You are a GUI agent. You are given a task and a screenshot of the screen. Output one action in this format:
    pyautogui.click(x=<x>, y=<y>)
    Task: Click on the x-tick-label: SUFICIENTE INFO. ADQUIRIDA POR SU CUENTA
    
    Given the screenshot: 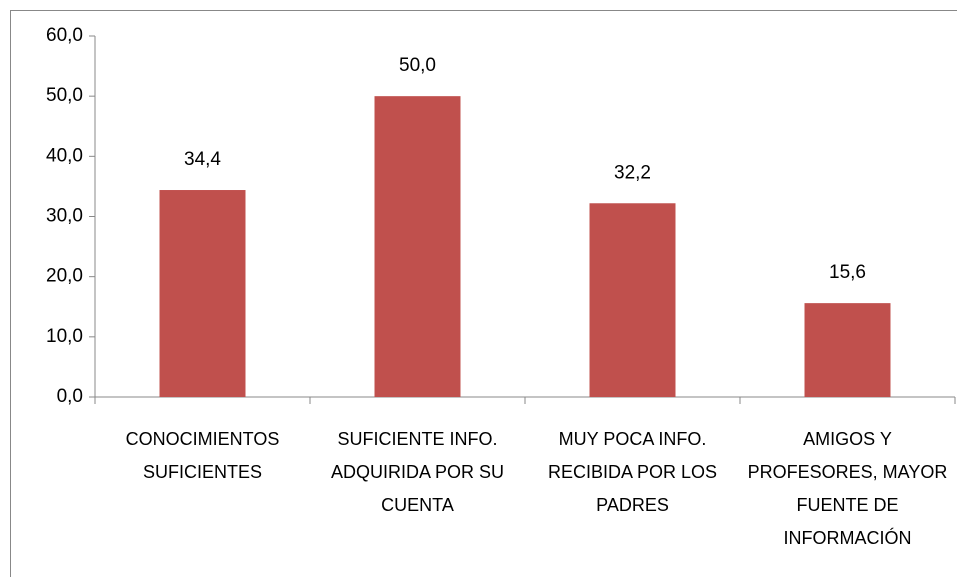 What is the action you would take?
    pyautogui.click(x=417, y=472)
    